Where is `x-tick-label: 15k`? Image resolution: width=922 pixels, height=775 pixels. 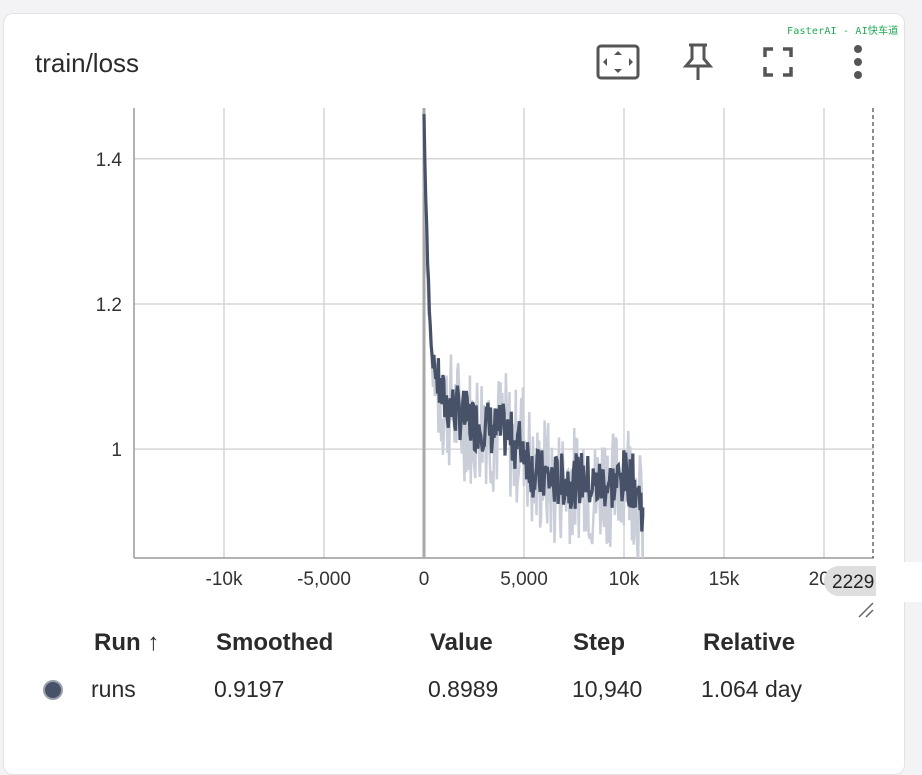
x-tick-label: 15k is located at coordinates (724, 579).